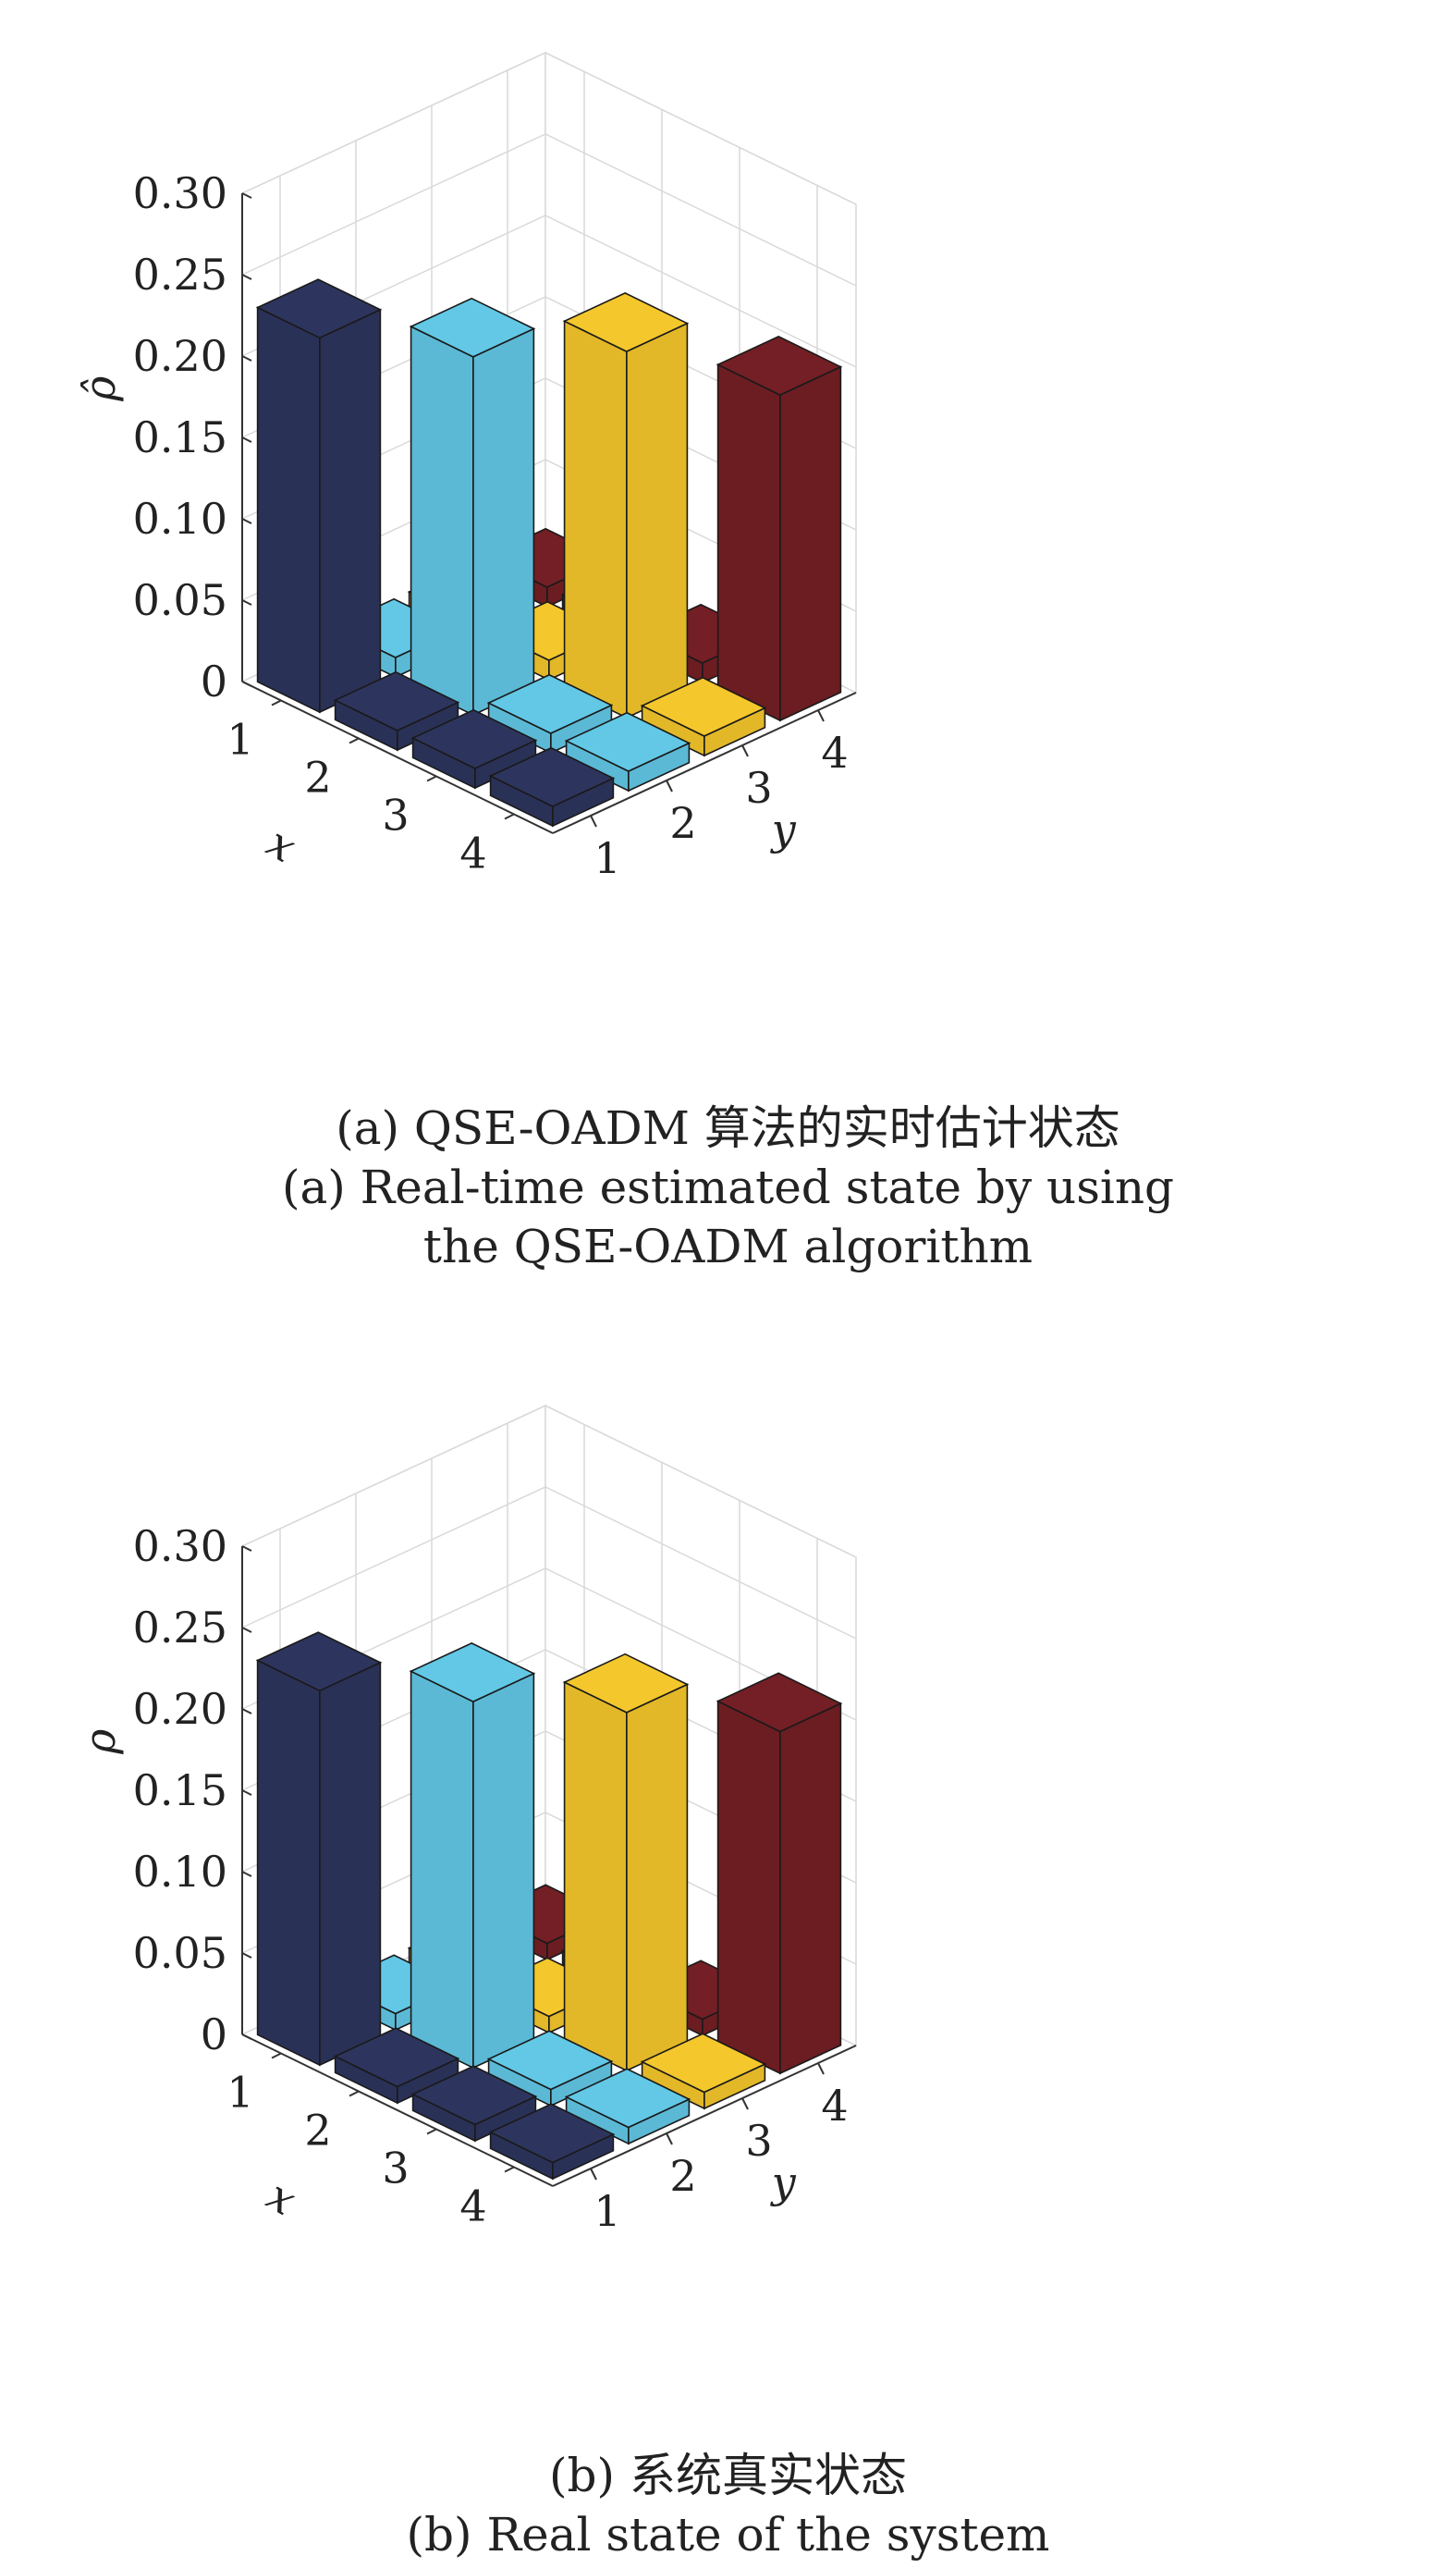  Describe the element at coordinates (728, 1128) in the screenshot. I see `caption-a-cn: (a) QSE-OADM 算法的实时估计状态` at that location.